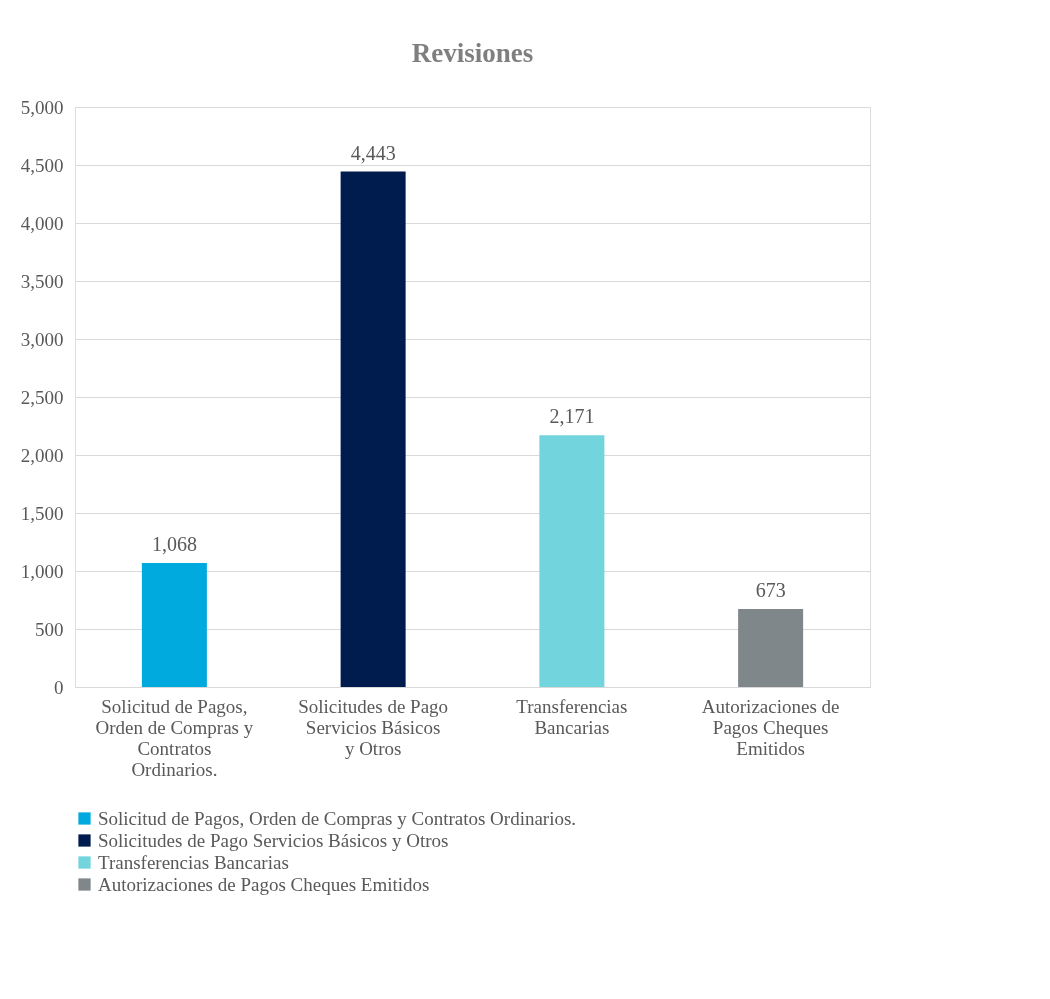 The height and width of the screenshot is (999, 1050). Describe the element at coordinates (264, 884) in the screenshot. I see `legend-label: Autorizaciones de Pagos Cheques Emitidos` at that location.